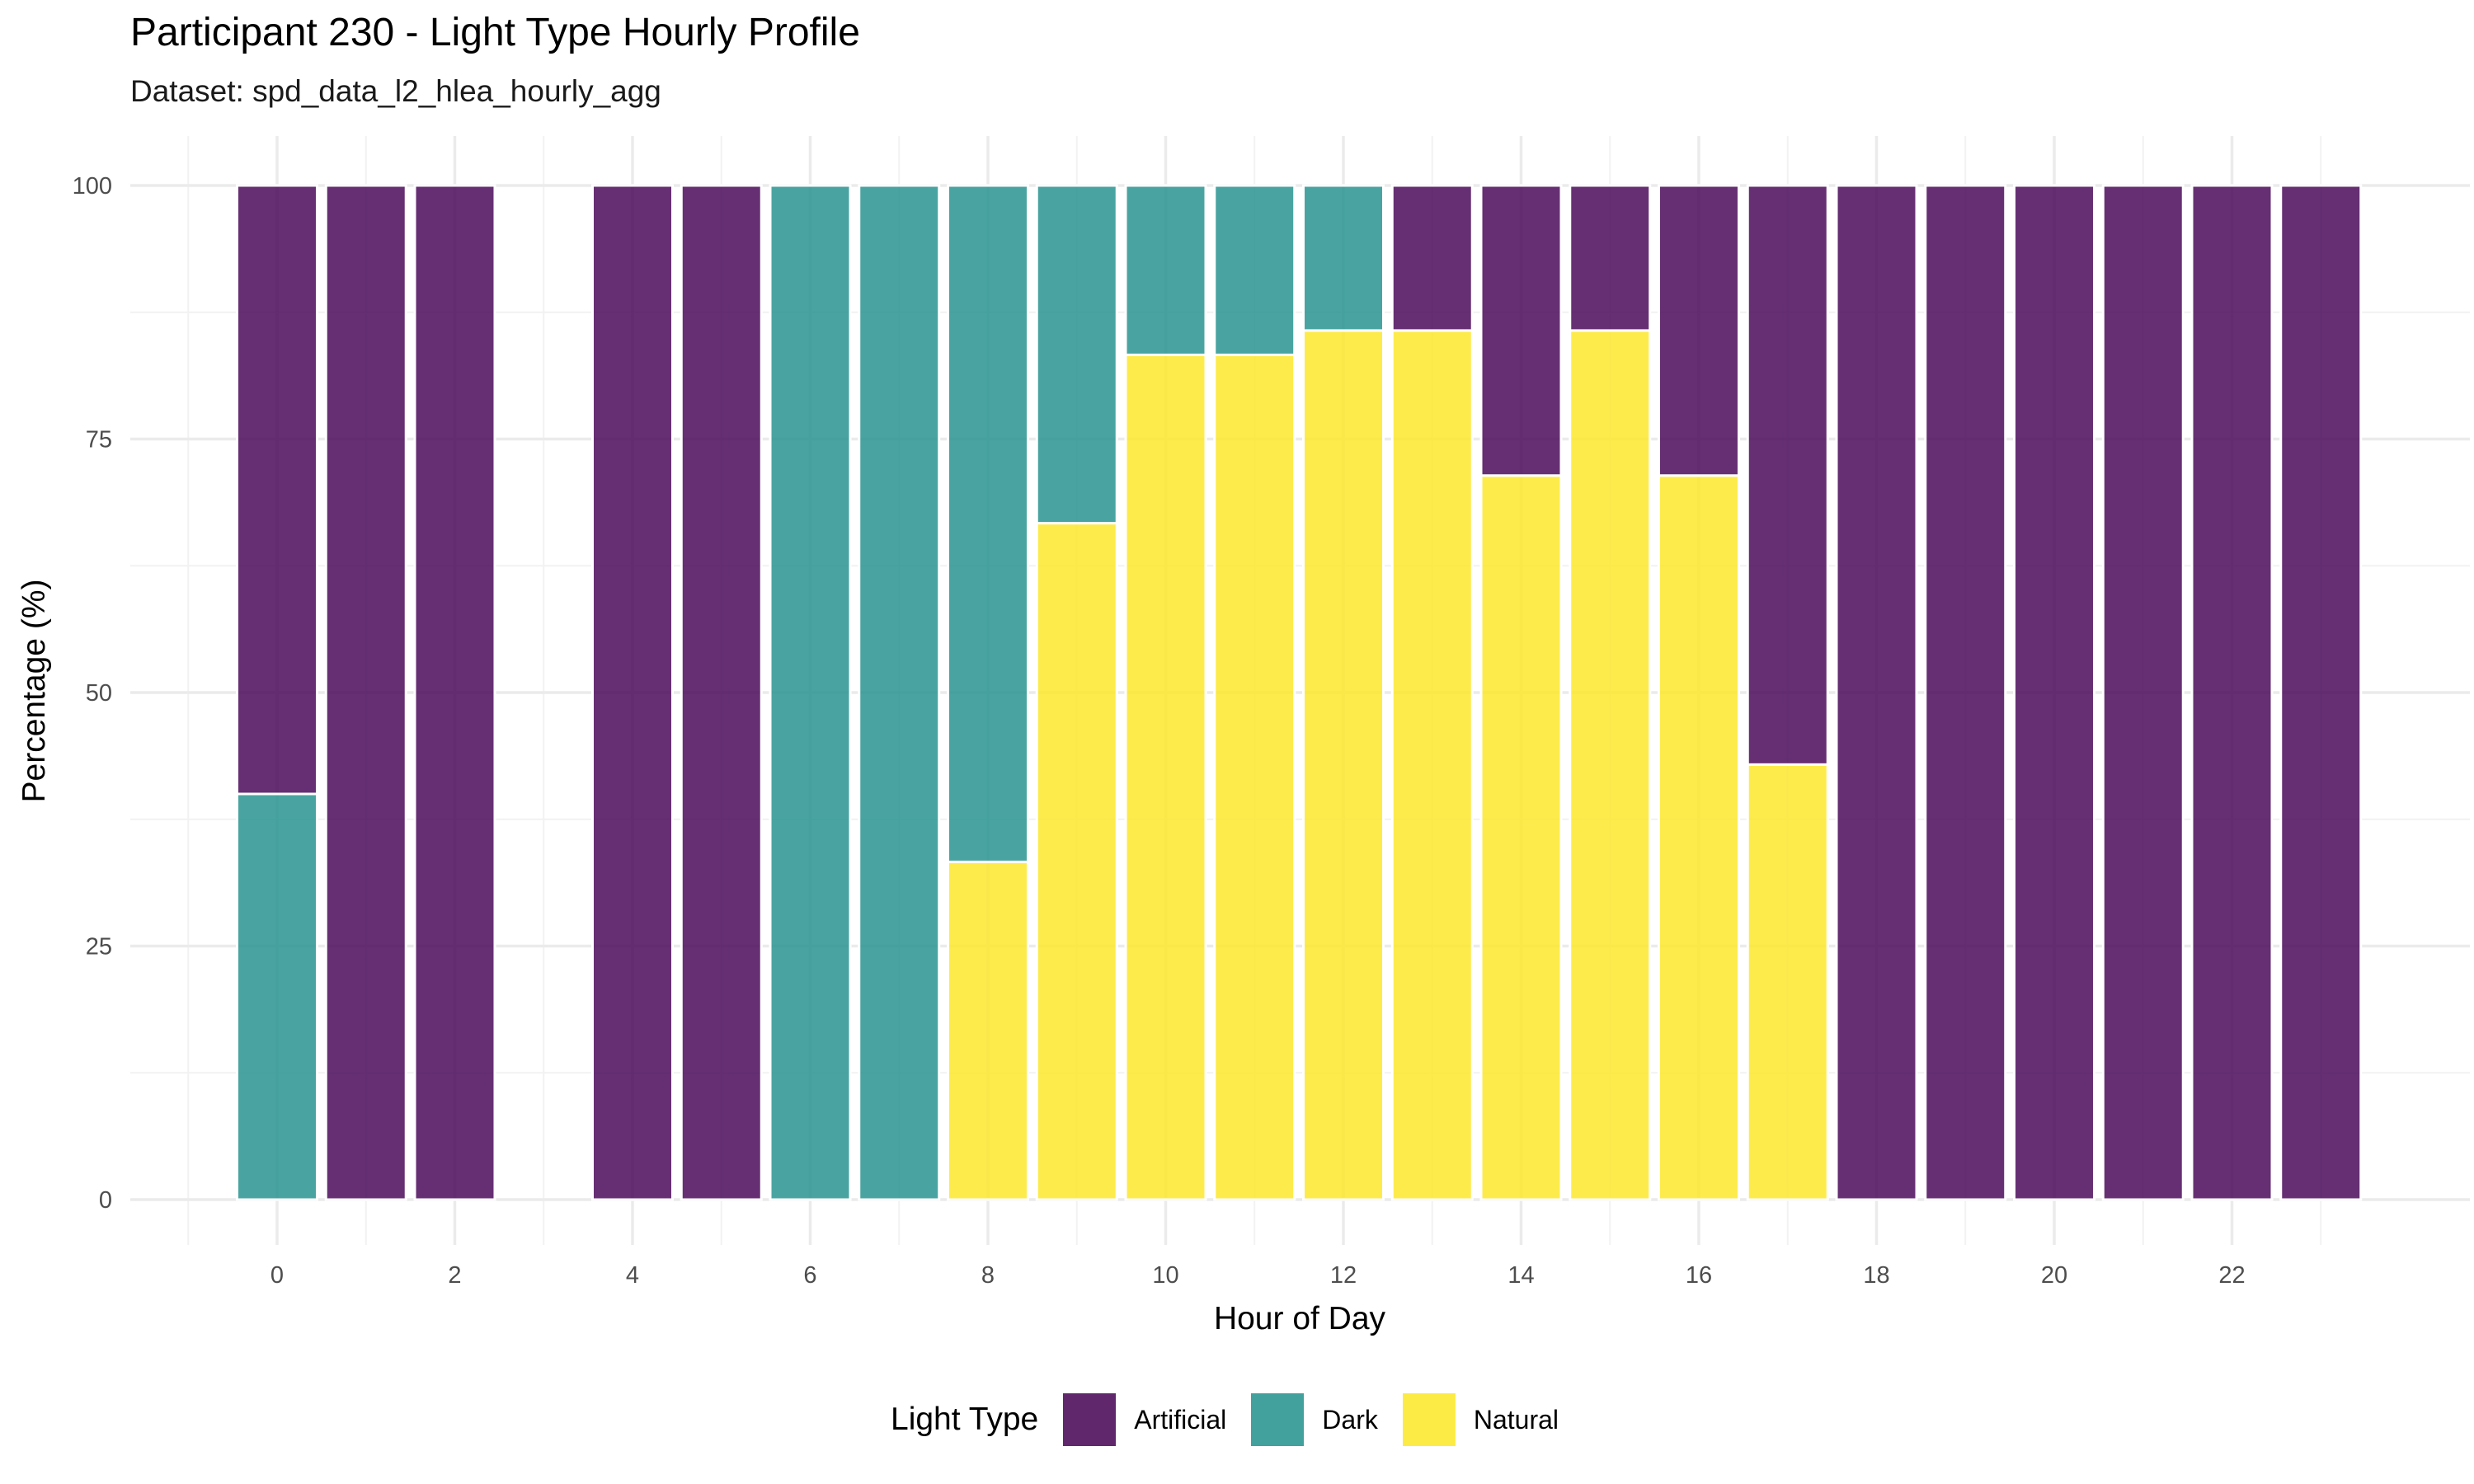  I want to click on legend: Light Type Artificial Dark Natural, so click(1237, 1419).